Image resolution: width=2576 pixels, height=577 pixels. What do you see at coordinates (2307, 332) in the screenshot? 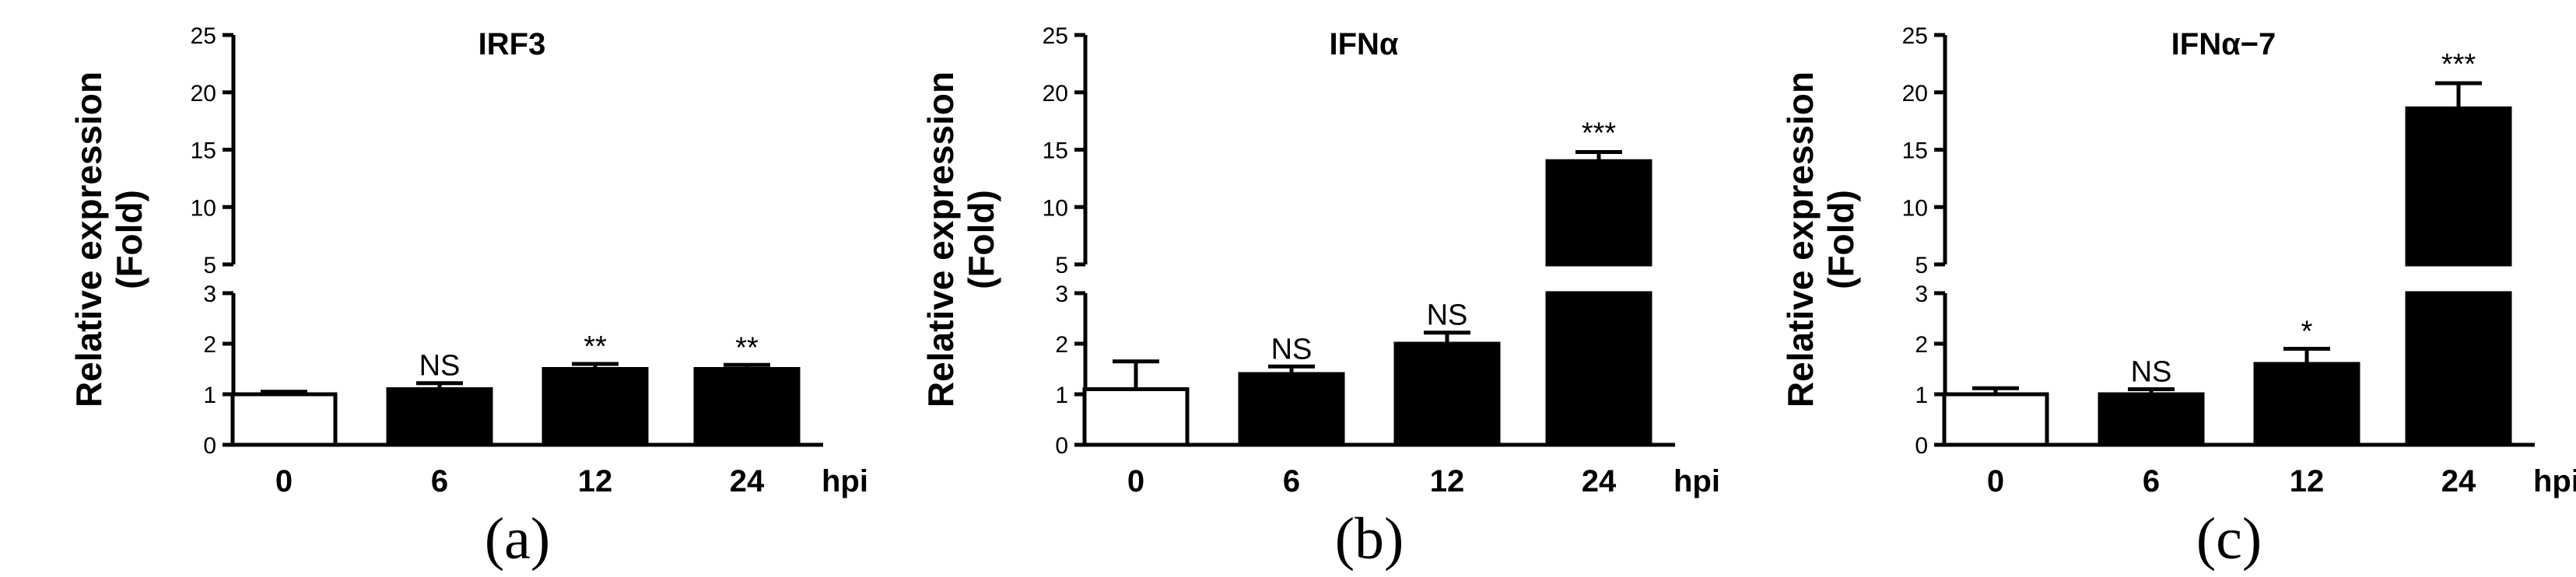
I see `significance-label: *` at bounding box center [2307, 332].